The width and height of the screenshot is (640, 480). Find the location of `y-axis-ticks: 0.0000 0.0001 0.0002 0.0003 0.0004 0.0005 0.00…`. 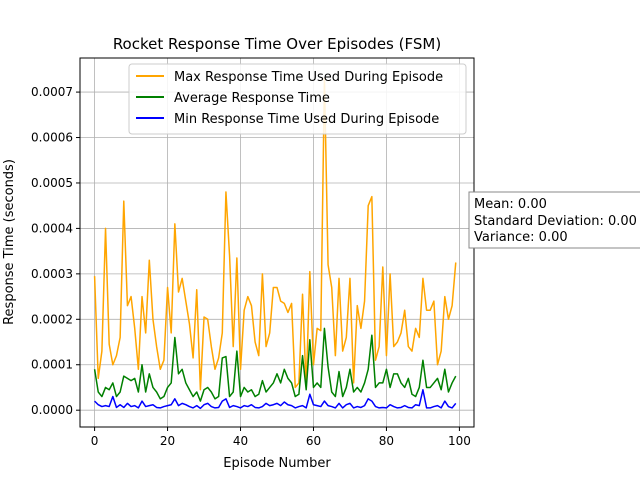

y-axis-ticks: 0.0000 0.0001 0.0002 0.0003 0.0004 0.0005 0.00… is located at coordinates (55, 251).